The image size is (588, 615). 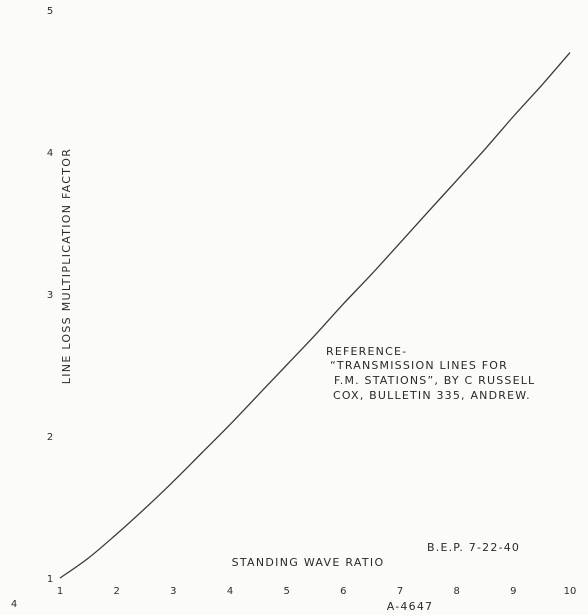 What do you see at coordinates (116, 591) in the screenshot?
I see `x-tick-label-2: 2` at bounding box center [116, 591].